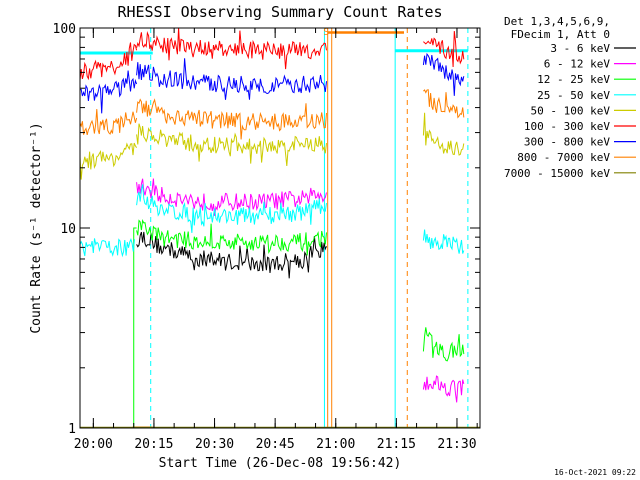 Image resolution: width=640 pixels, height=480 pixels. Describe the element at coordinates (557, 173) in the screenshot. I see `legend-label-8: 7000 - 15000 keV` at that location.